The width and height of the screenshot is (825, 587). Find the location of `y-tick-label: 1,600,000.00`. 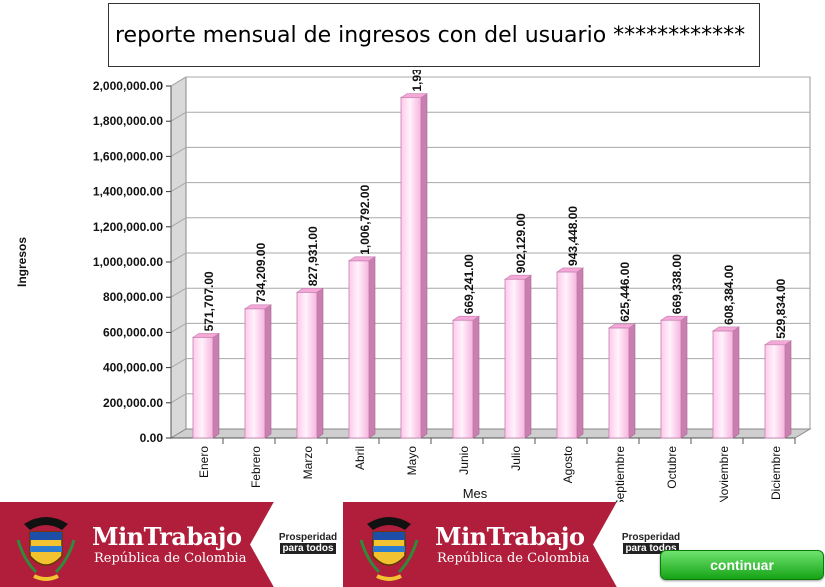

y-tick-label: 1,600,000.00 is located at coordinates (128, 156).